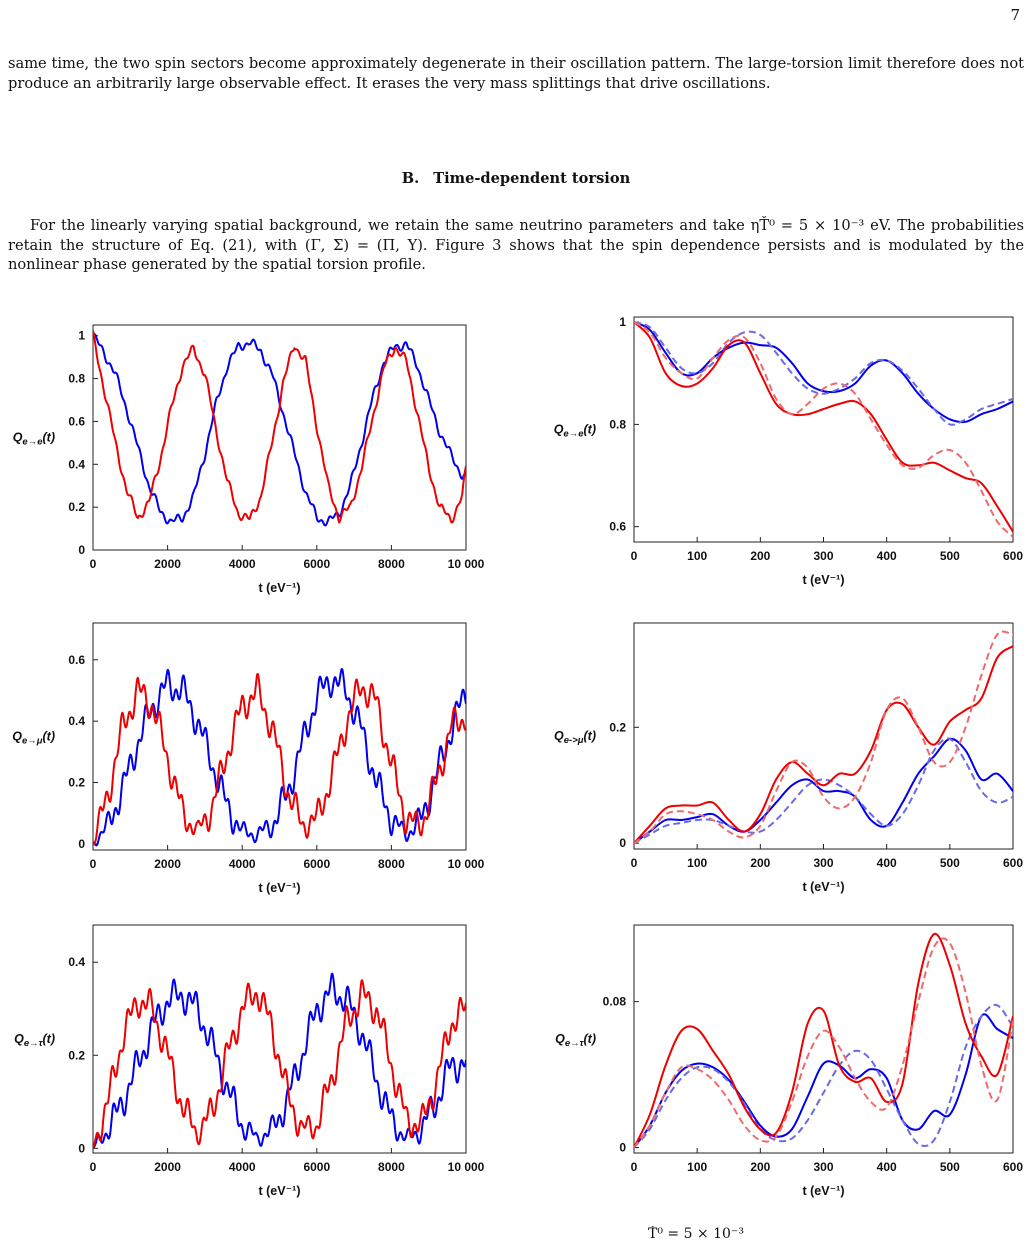 The width and height of the screenshot is (1032, 1240). What do you see at coordinates (1015, 15) in the screenshot?
I see `page-number: 7` at bounding box center [1015, 15].